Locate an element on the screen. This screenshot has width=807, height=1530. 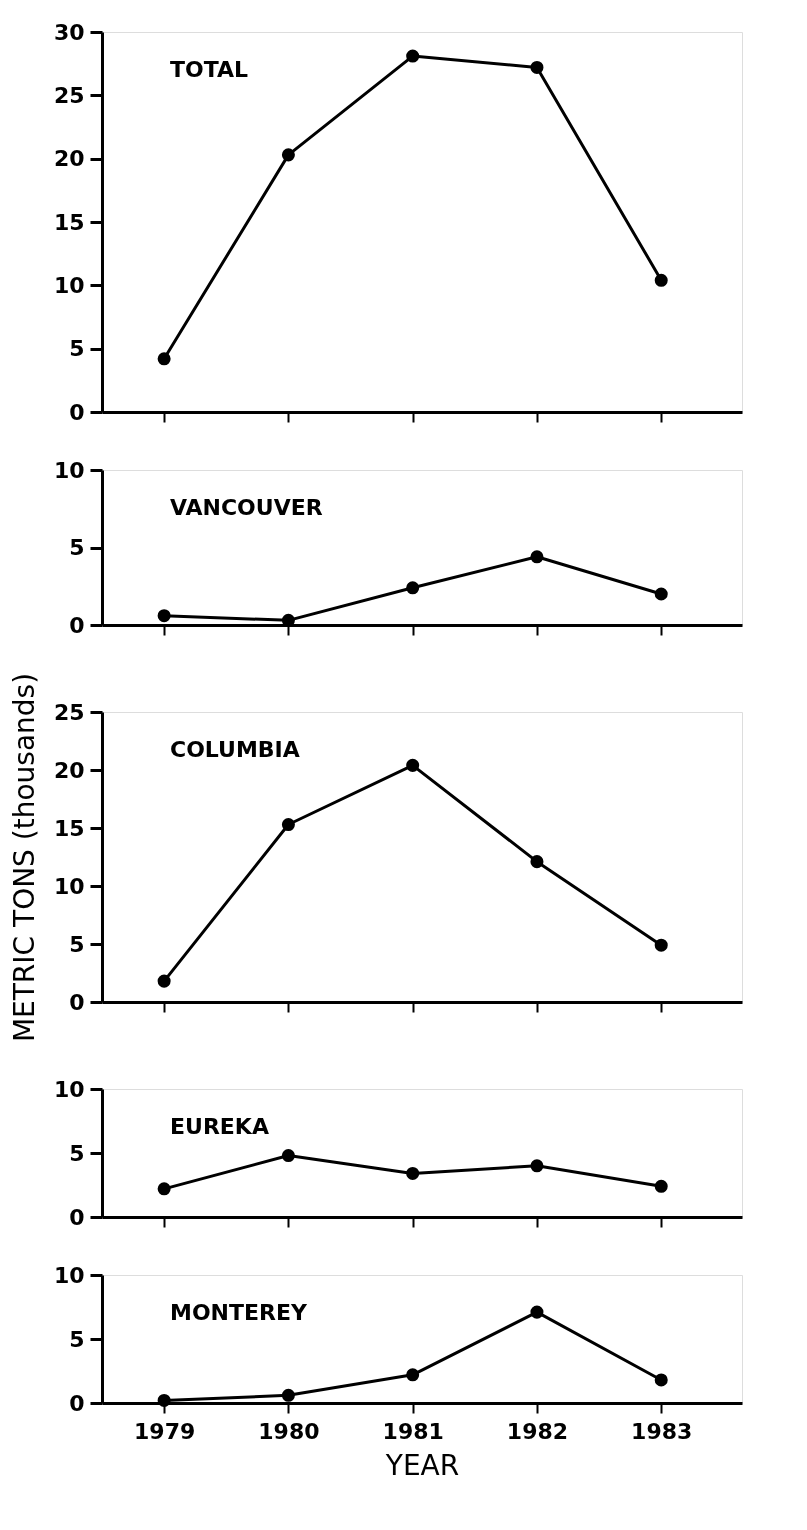
x-axis-title: YEAR is located at coordinates (422, 1465).